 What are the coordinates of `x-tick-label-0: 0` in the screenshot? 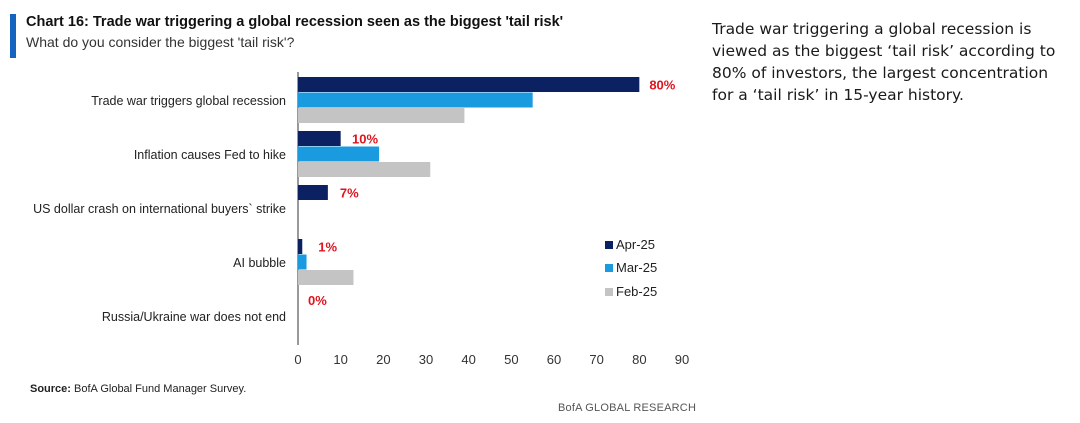 It's located at (297, 359).